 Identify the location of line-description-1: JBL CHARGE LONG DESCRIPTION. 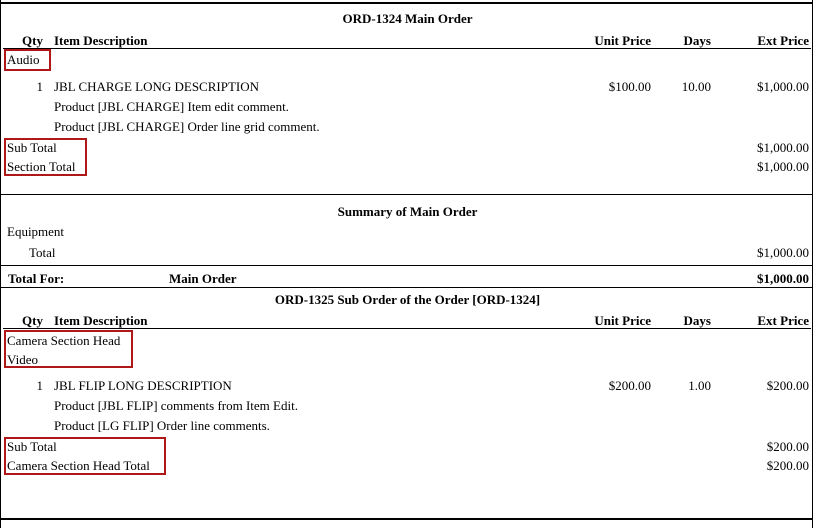
(156, 86).